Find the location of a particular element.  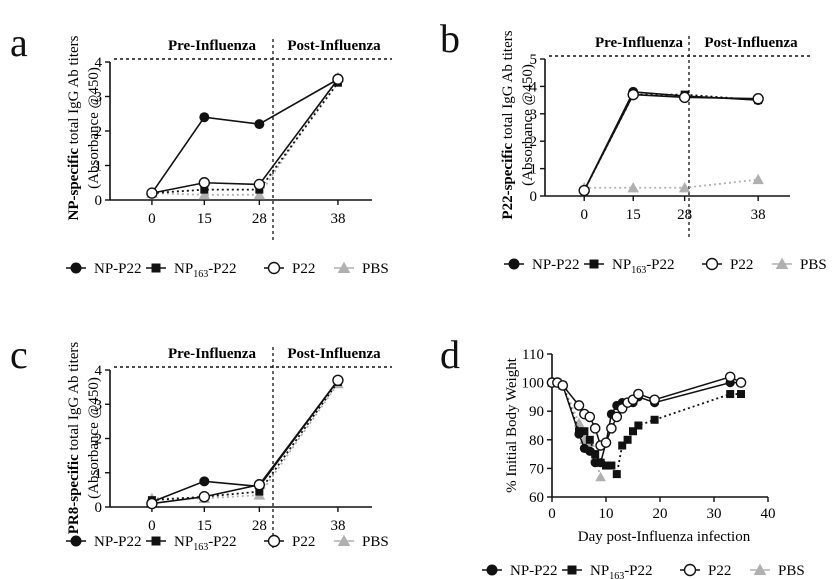

x-tick-label: 30 is located at coordinates (714, 514).